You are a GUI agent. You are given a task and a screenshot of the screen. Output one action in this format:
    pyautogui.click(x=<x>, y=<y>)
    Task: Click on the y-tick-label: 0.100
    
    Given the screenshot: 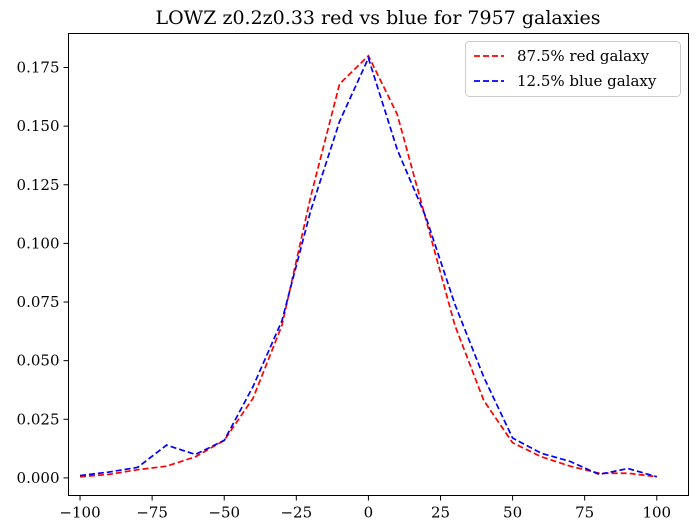 What is the action you would take?
    pyautogui.click(x=38, y=243)
    